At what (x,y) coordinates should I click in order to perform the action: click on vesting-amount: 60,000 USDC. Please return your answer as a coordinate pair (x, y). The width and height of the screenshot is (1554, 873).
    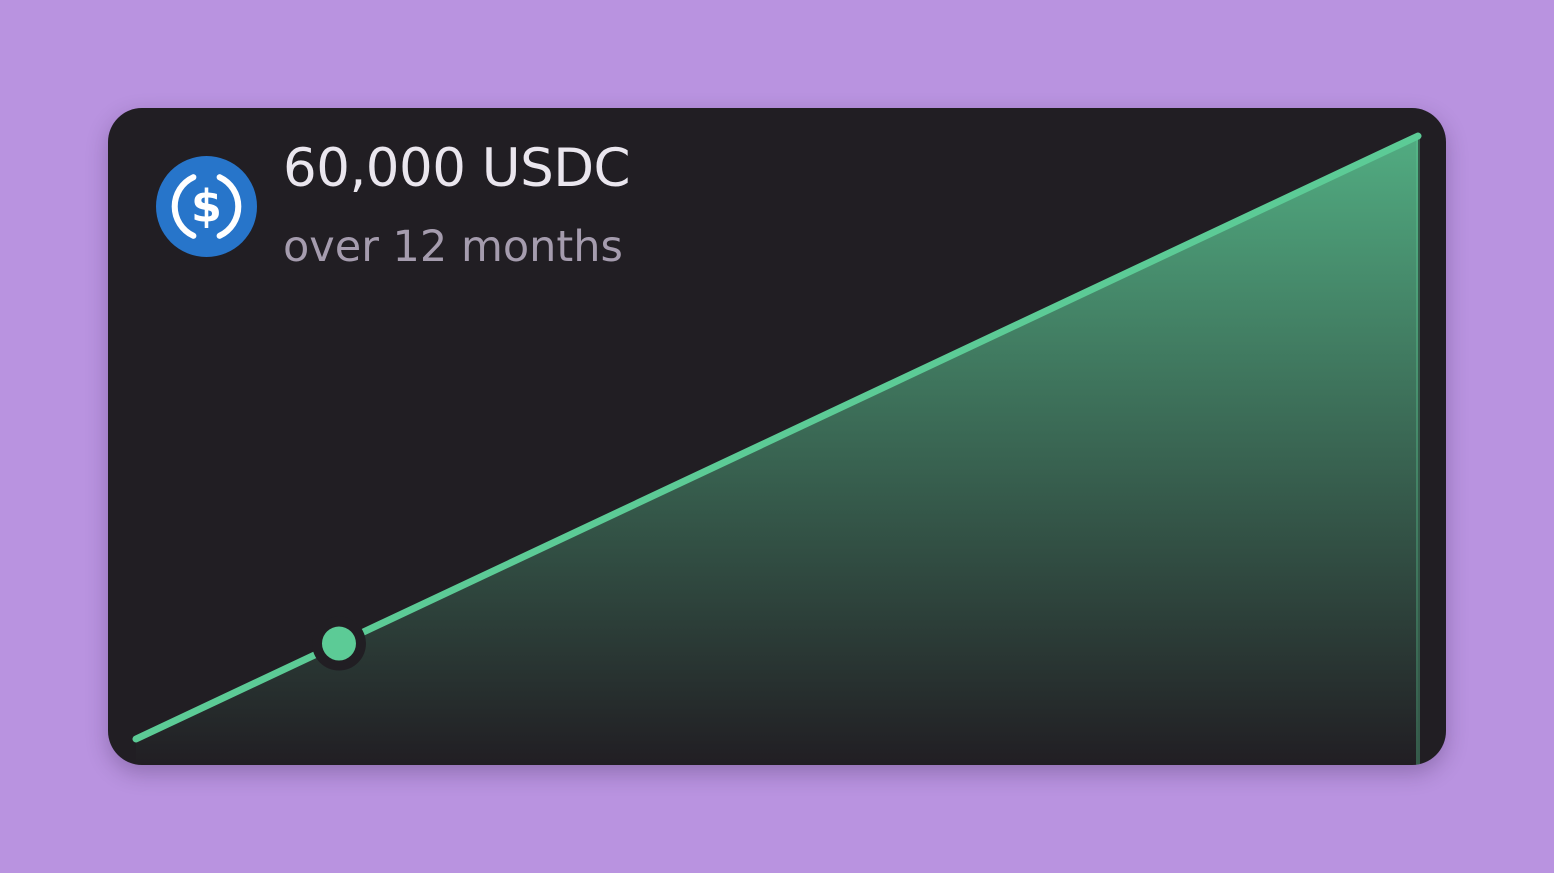
    Looking at the image, I should click on (457, 168).